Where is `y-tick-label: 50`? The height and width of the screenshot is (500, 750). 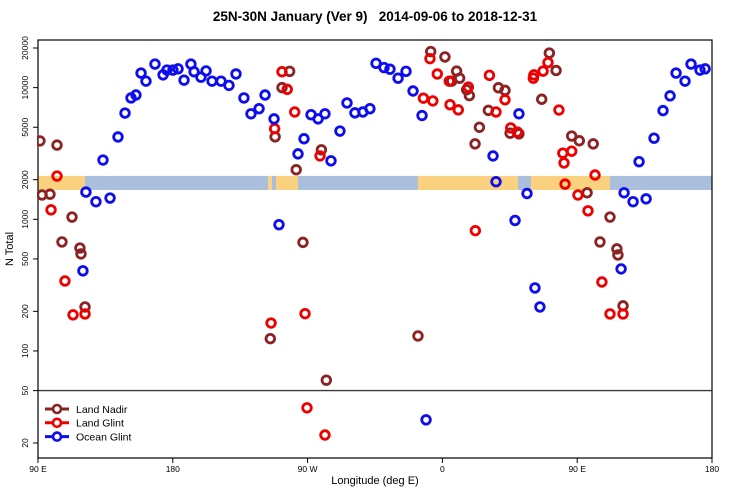
y-tick-label: 50 is located at coordinates (25, 391).